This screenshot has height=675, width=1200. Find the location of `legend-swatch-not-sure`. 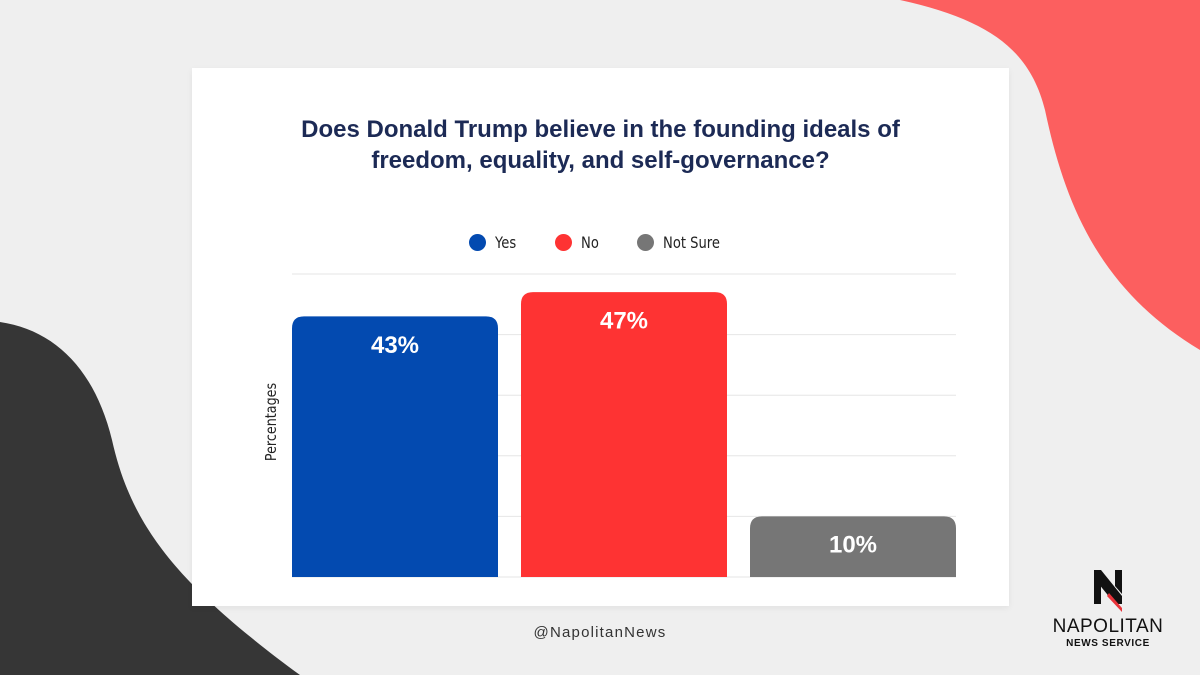

legend-swatch-not-sure is located at coordinates (645, 242).